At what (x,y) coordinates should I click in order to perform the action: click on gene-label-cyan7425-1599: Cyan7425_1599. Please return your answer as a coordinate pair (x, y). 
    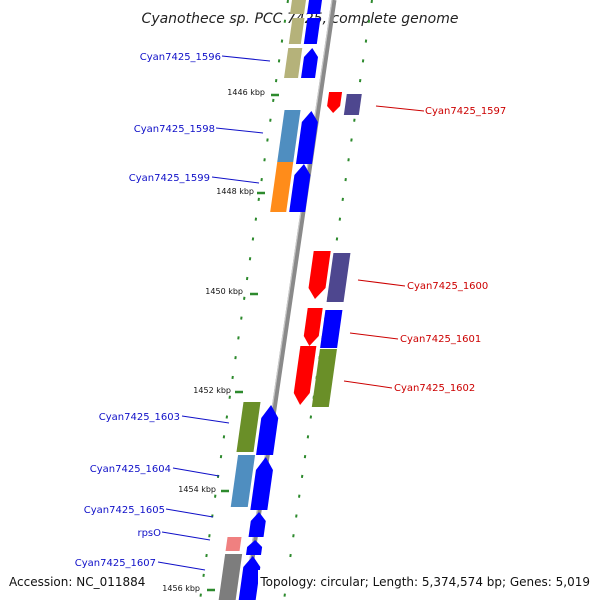
    Looking at the image, I should click on (169, 178).